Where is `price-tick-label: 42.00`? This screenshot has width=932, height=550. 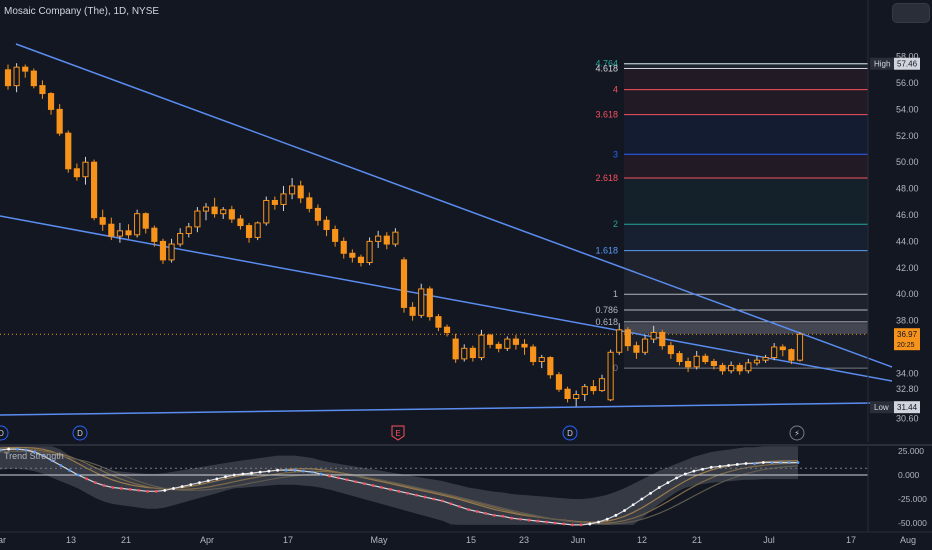
price-tick-label: 42.00 is located at coordinates (907, 268).